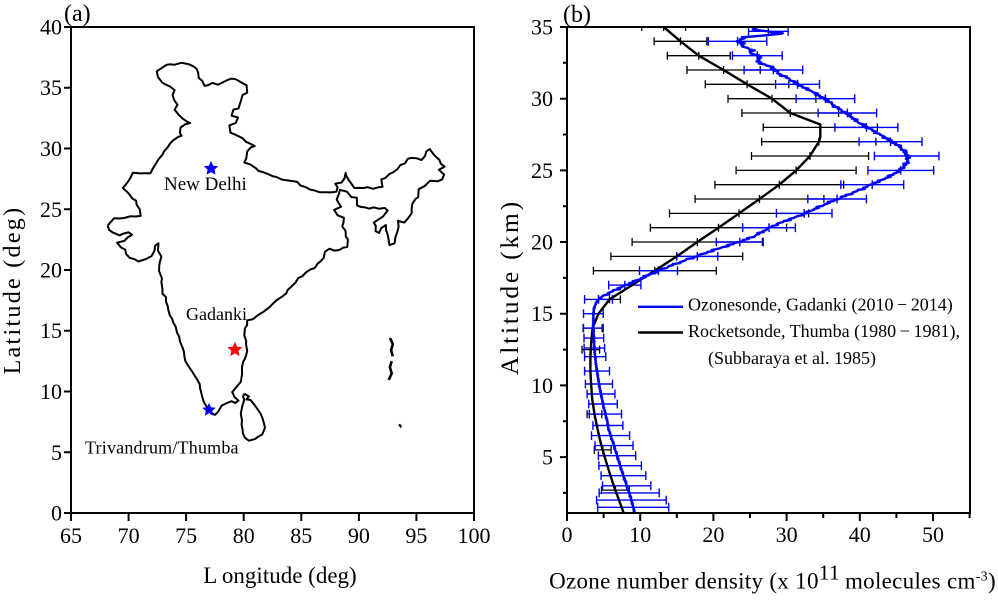 The image size is (998, 601). What do you see at coordinates (162, 448) in the screenshot?
I see `svg-text: Trivandrum/Thumba` at bounding box center [162, 448].